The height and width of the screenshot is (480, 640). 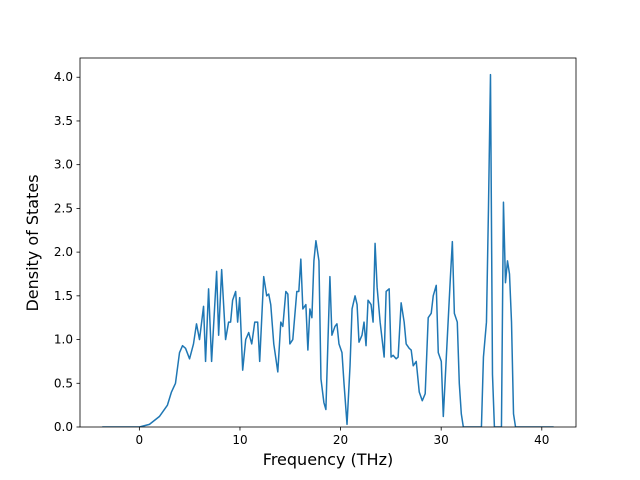 I want to click on y-tick-label: 0.0, so click(x=63, y=427).